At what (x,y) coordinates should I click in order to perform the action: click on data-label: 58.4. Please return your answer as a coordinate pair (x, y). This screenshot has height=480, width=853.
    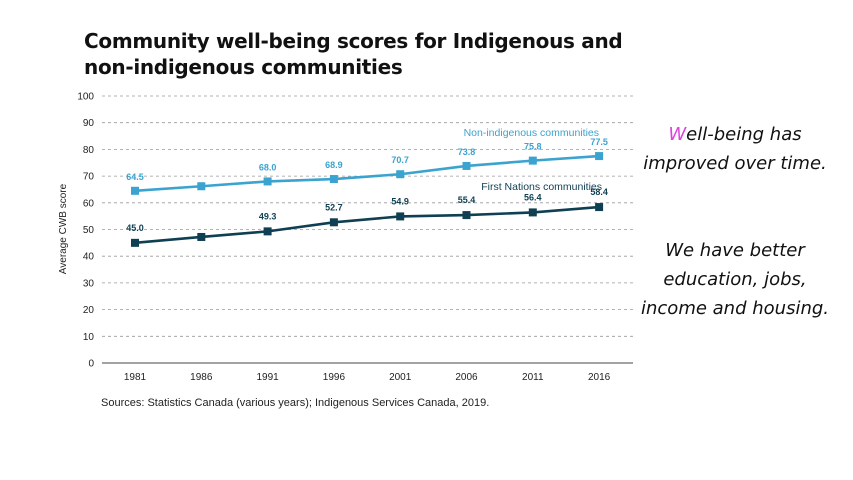
    Looking at the image, I should click on (599, 192).